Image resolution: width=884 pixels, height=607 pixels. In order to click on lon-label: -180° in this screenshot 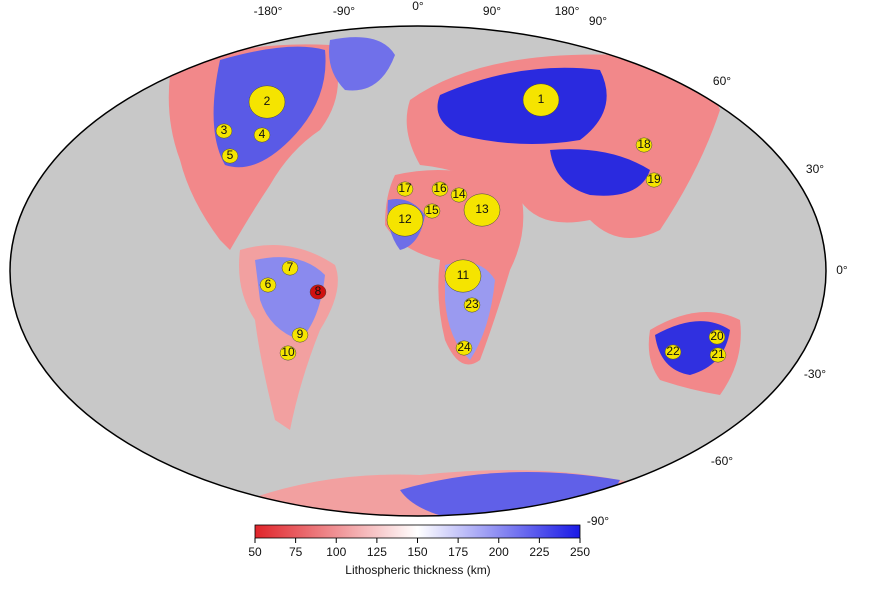, I will do `click(268, 11)`.